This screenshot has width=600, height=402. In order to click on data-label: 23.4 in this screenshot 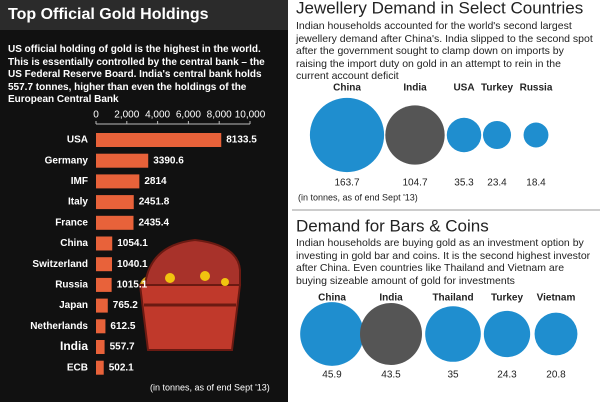, I will do `click(497, 183)`.